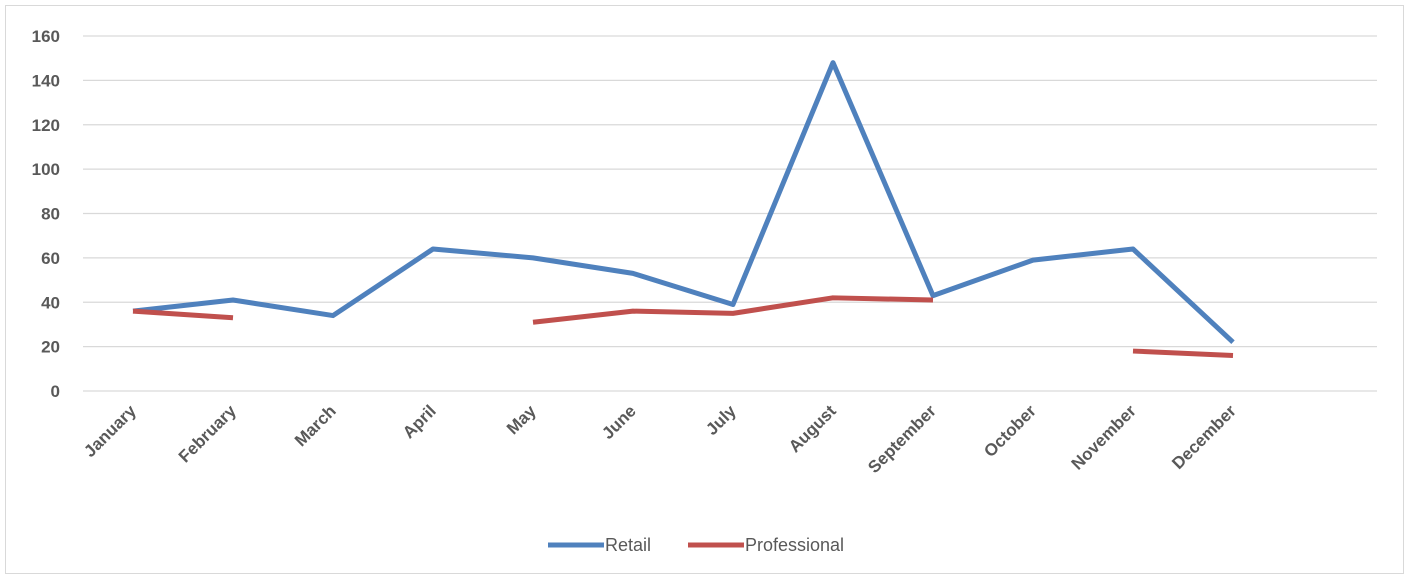 Image resolution: width=1410 pixels, height=580 pixels. What do you see at coordinates (812, 428) in the screenshot?
I see `x-tick-label: August` at bounding box center [812, 428].